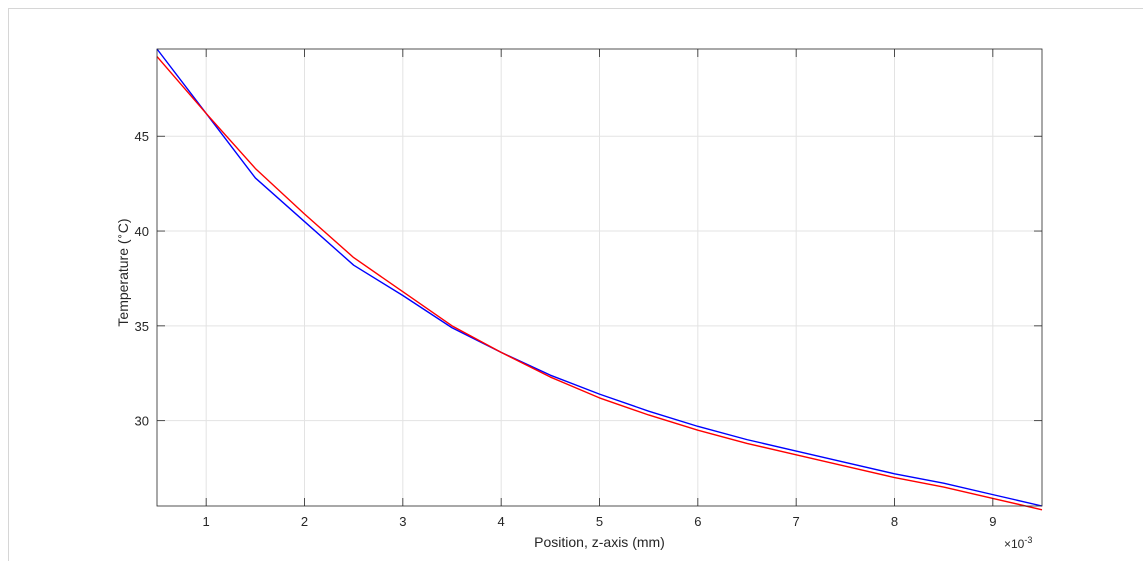 This screenshot has width=1143, height=561. What do you see at coordinates (1014, 544) in the screenshot?
I see `x-axis-multiplier-base: ×10` at bounding box center [1014, 544].